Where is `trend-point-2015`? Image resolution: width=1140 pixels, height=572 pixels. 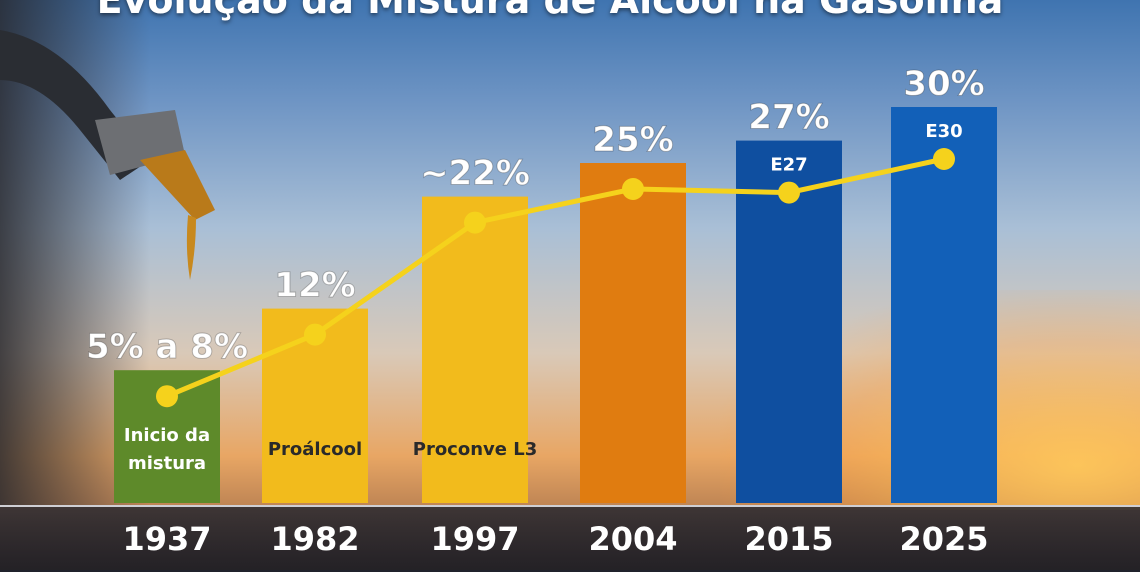 trend-point-2015 is located at coordinates (789, 192).